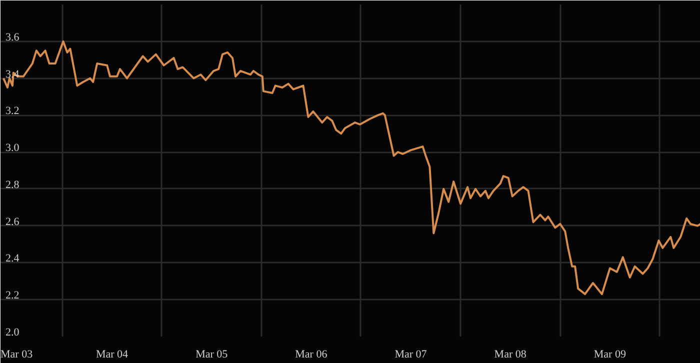 This screenshot has width=700, height=363. Describe the element at coordinates (112, 354) in the screenshot. I see `x-tick-label: Mar 04` at that location.